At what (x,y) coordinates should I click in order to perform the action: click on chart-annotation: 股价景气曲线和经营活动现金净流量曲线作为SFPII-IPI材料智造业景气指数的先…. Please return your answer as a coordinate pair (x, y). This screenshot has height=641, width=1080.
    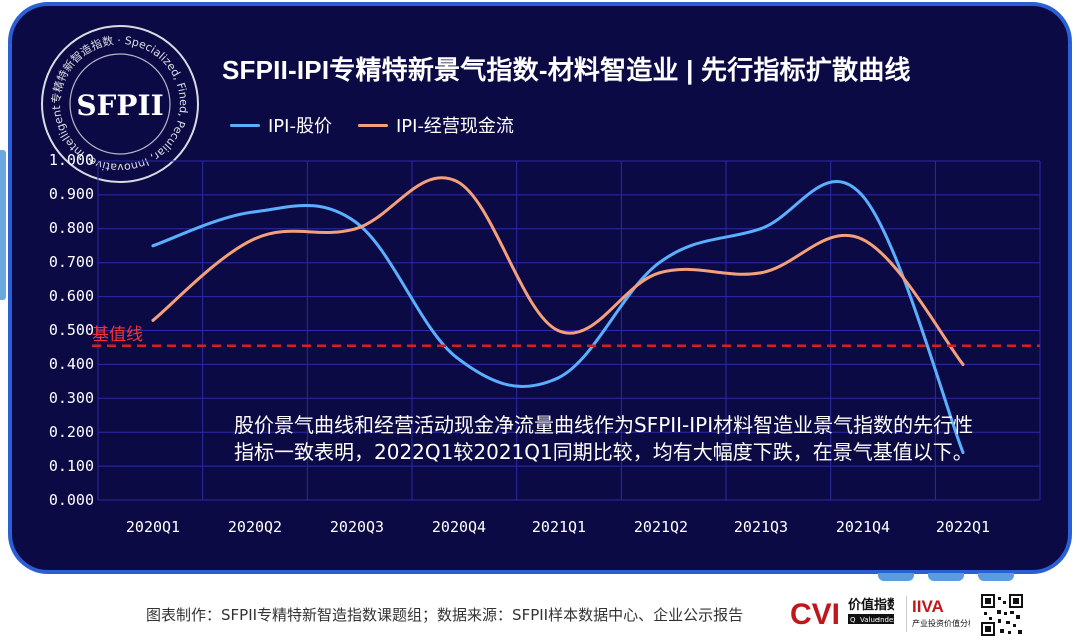
    Looking at the image, I should click on (604, 438).